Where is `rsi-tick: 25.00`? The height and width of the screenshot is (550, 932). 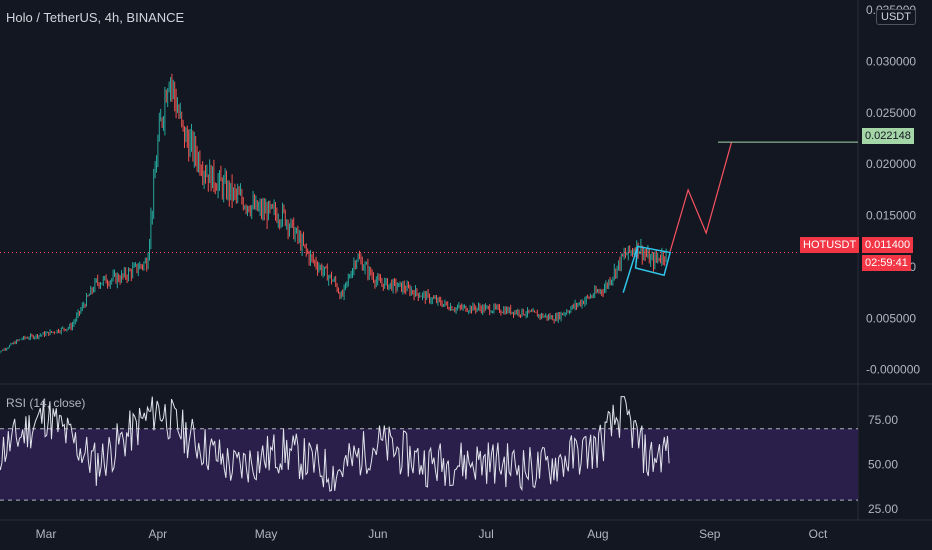 rsi-tick: 25.00 is located at coordinates (883, 509).